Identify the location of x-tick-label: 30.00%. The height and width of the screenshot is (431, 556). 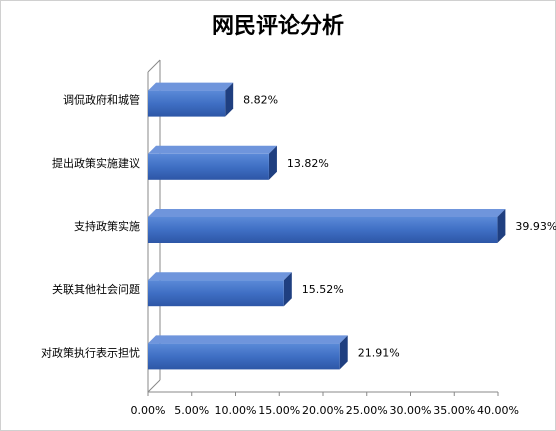
(411, 410).